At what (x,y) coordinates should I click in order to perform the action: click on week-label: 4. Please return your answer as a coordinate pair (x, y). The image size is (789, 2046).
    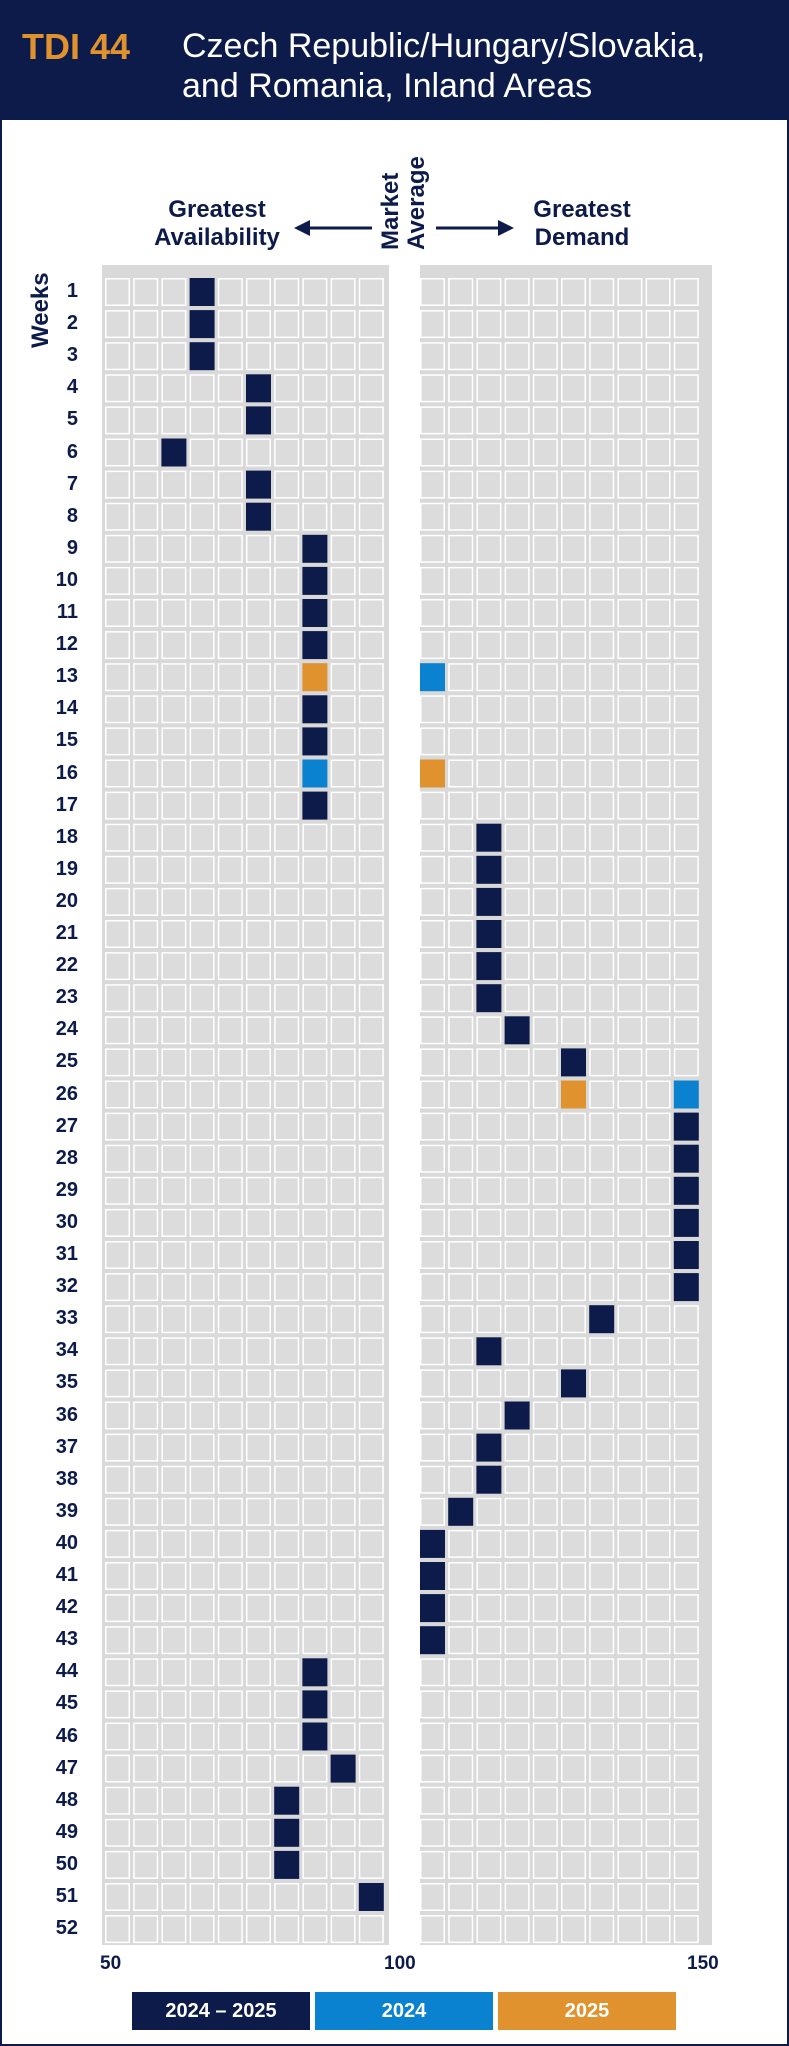
    Looking at the image, I should click on (72, 387).